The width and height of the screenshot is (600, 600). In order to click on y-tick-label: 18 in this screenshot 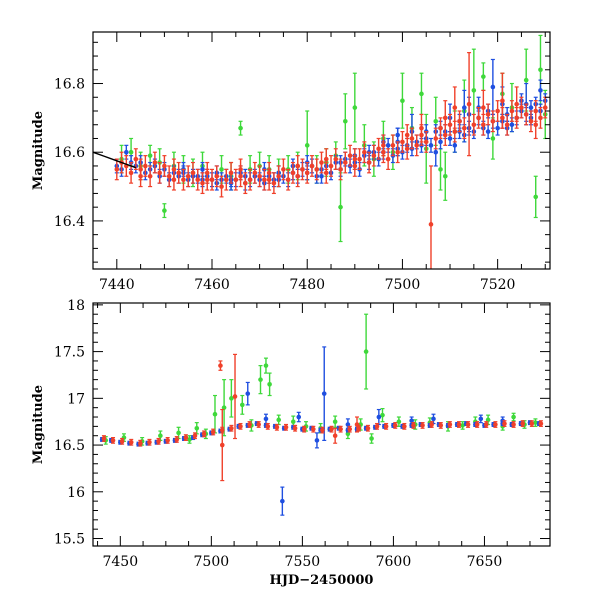, I will do `click(76, 306)`.